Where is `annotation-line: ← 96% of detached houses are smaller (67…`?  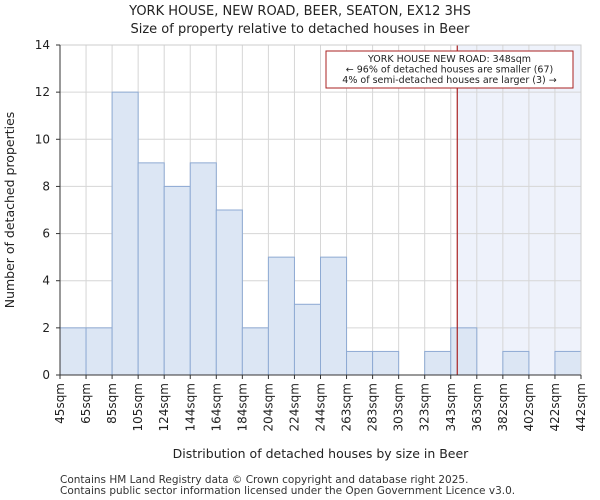
annotation-line: ← 96% of detached houses are smaller (67… is located at coordinates (449, 70).